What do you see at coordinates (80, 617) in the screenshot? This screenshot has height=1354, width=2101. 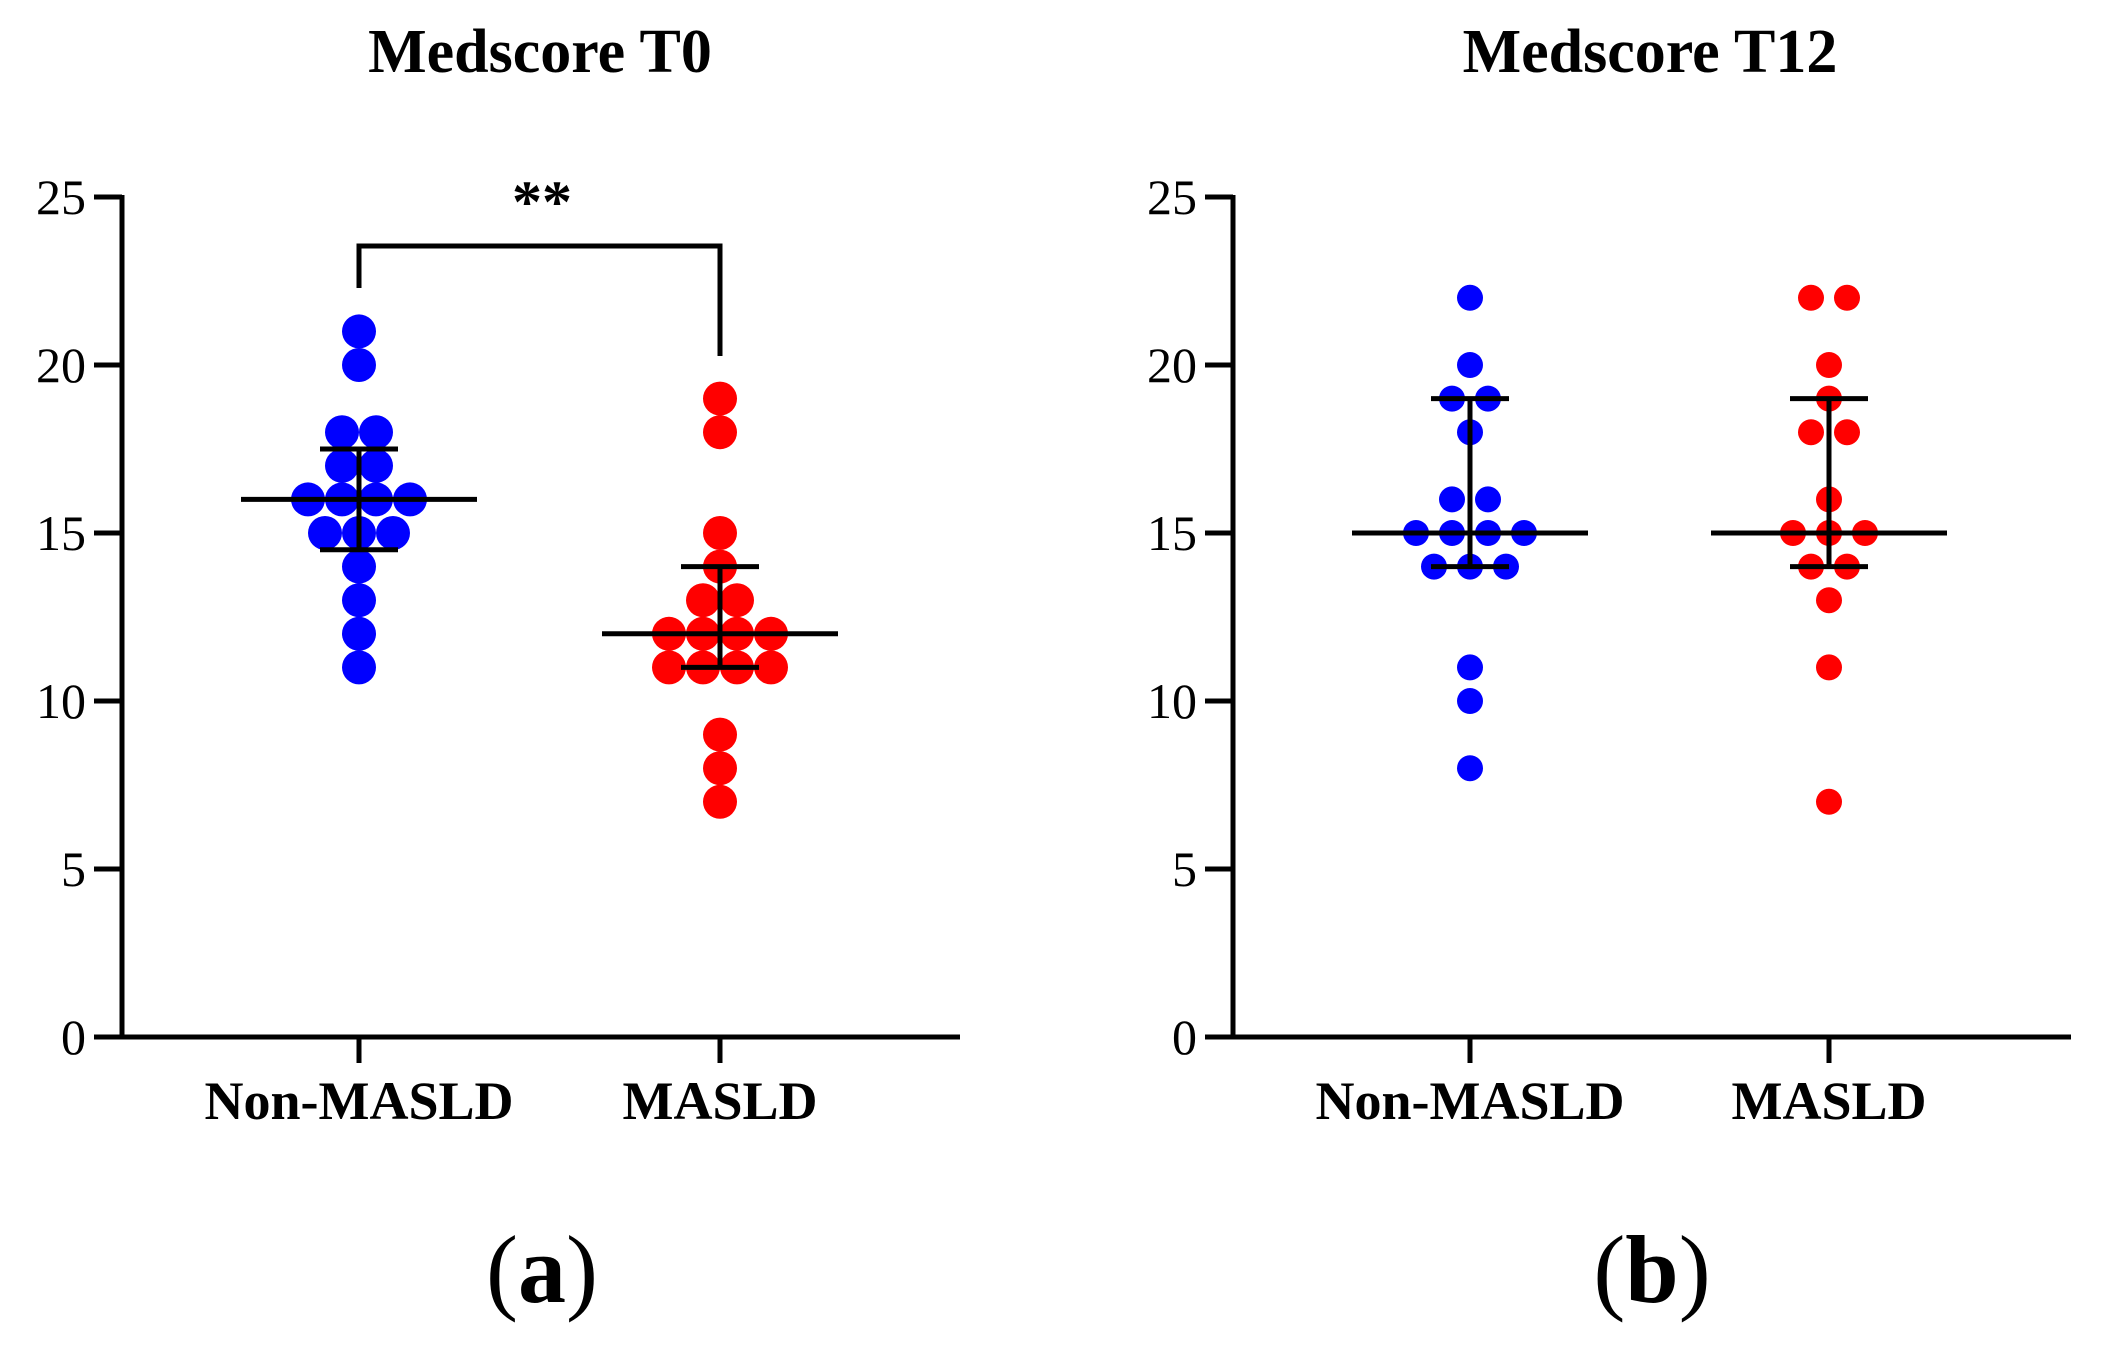 I see `panel-a-y-axis: 0 5 10 15 20 25` at bounding box center [80, 617].